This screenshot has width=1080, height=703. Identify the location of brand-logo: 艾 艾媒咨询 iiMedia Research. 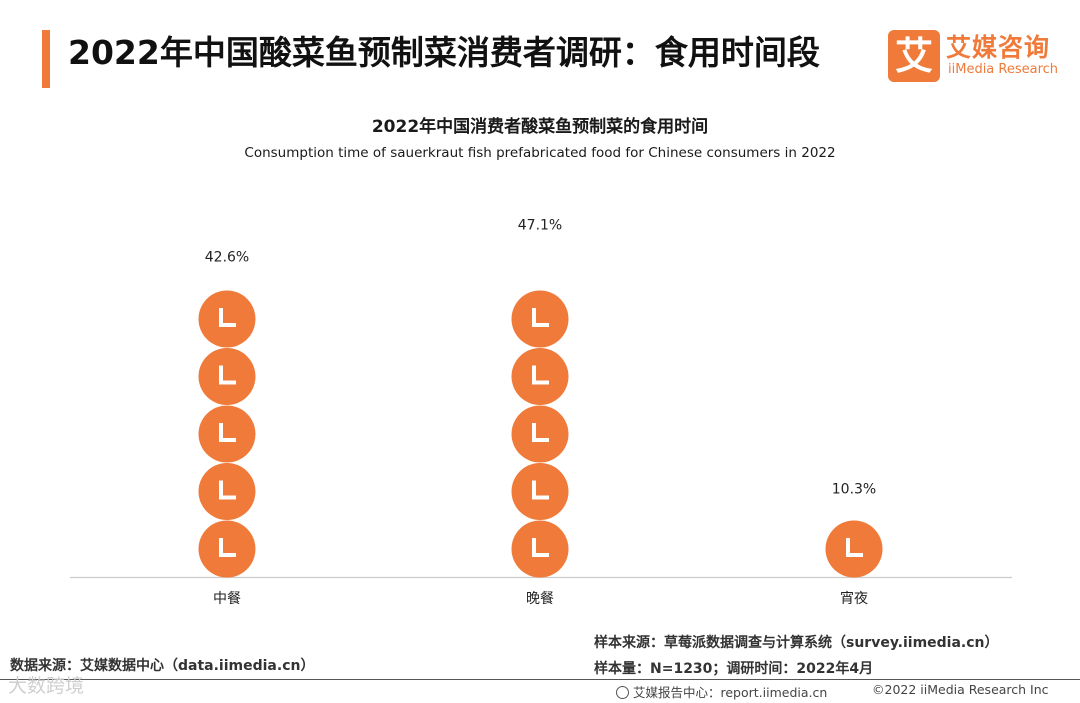
(978, 57).